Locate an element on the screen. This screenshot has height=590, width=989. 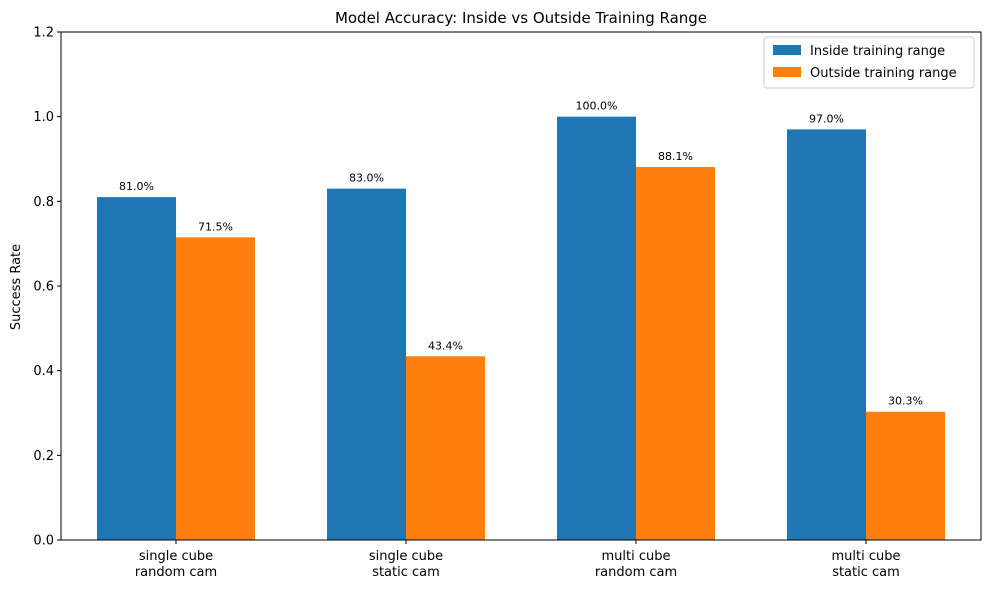
x-tick-label: multi cube random cam is located at coordinates (636, 564).